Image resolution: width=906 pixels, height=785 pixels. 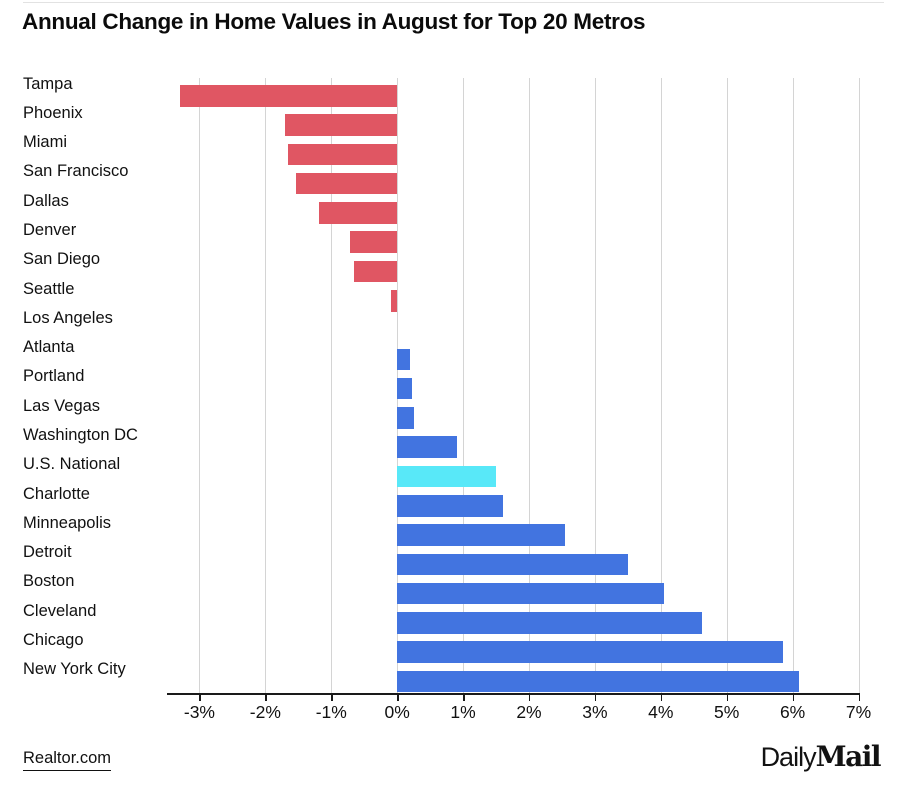 What do you see at coordinates (62, 259) in the screenshot?
I see `category-label: San Diego` at bounding box center [62, 259].